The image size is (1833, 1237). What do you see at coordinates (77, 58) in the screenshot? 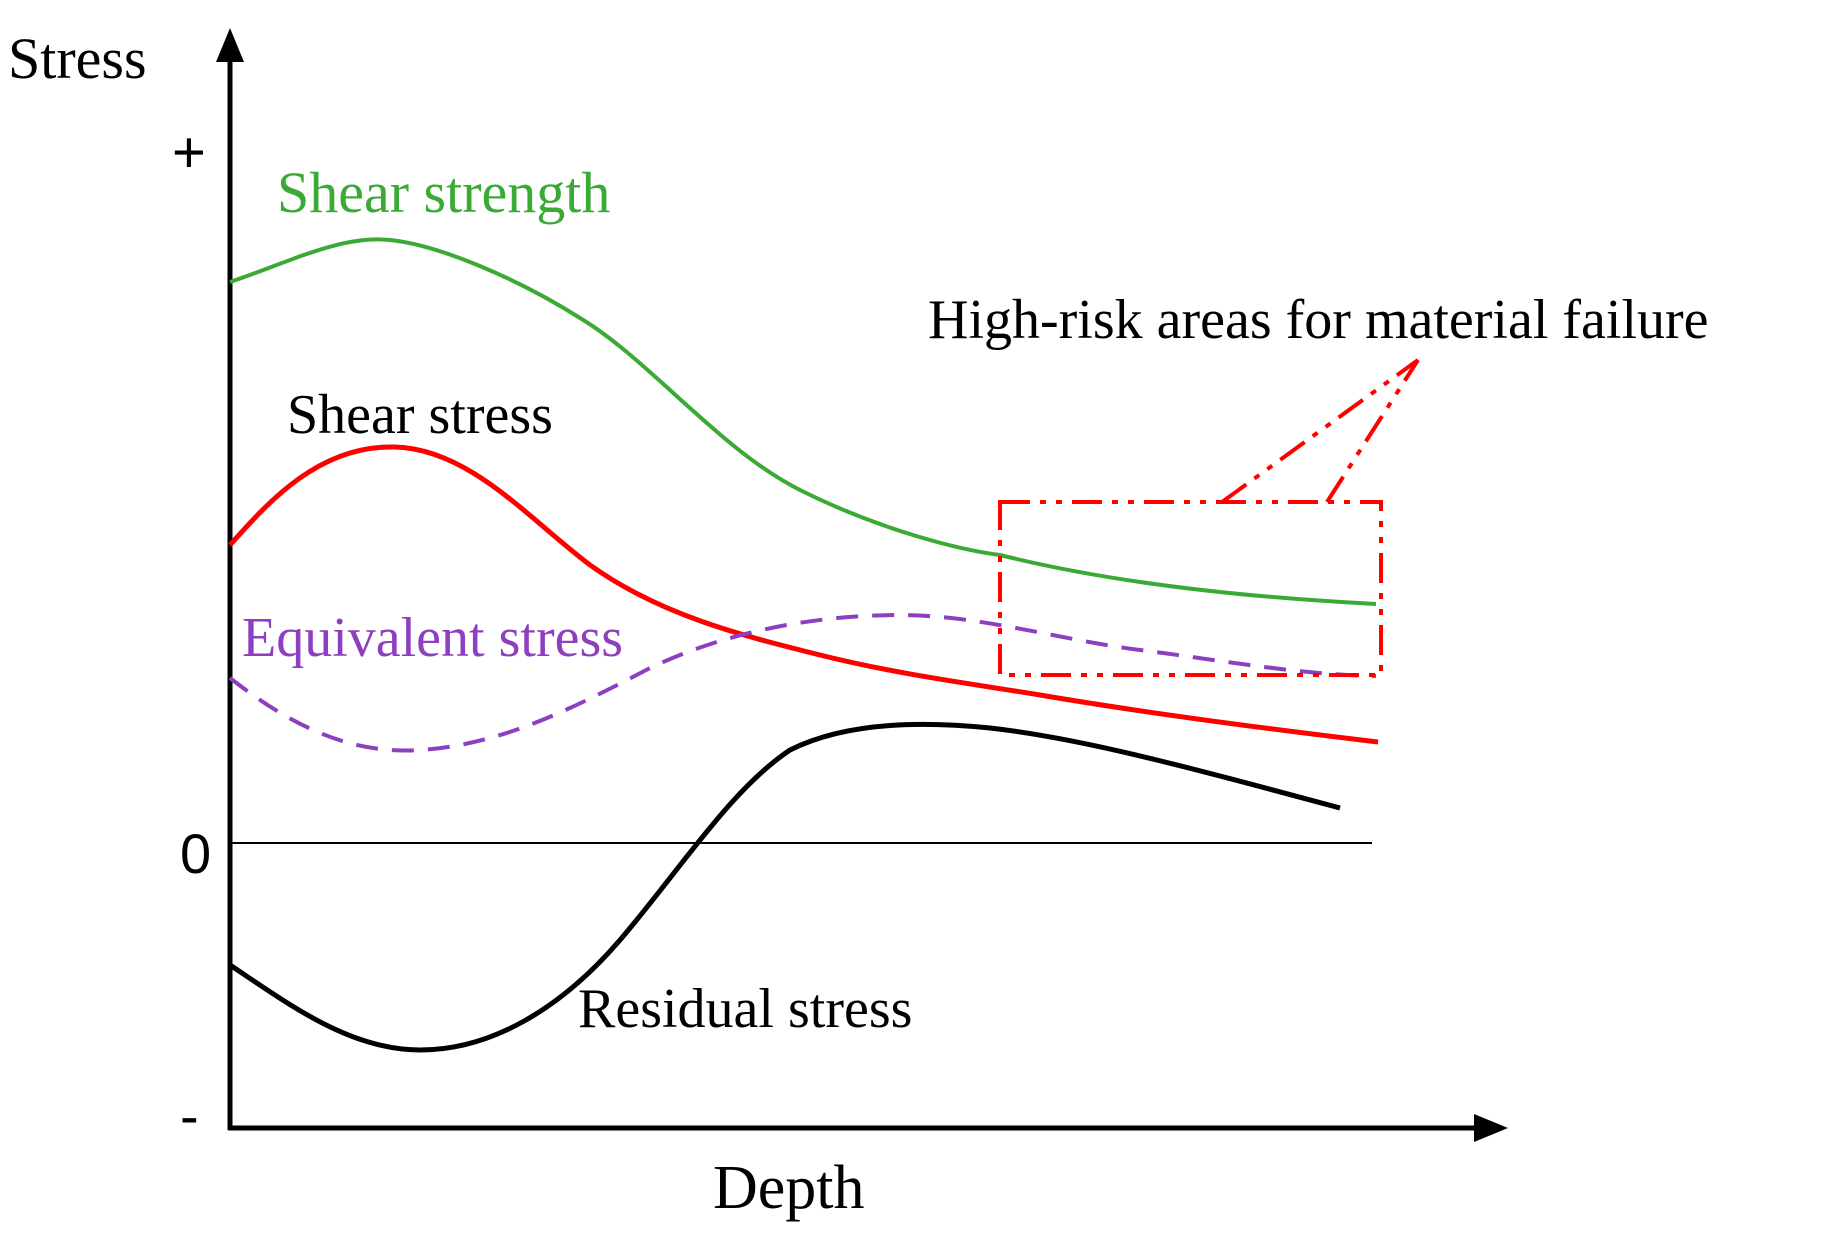
I see `y-axis-label: Stress` at bounding box center [77, 58].